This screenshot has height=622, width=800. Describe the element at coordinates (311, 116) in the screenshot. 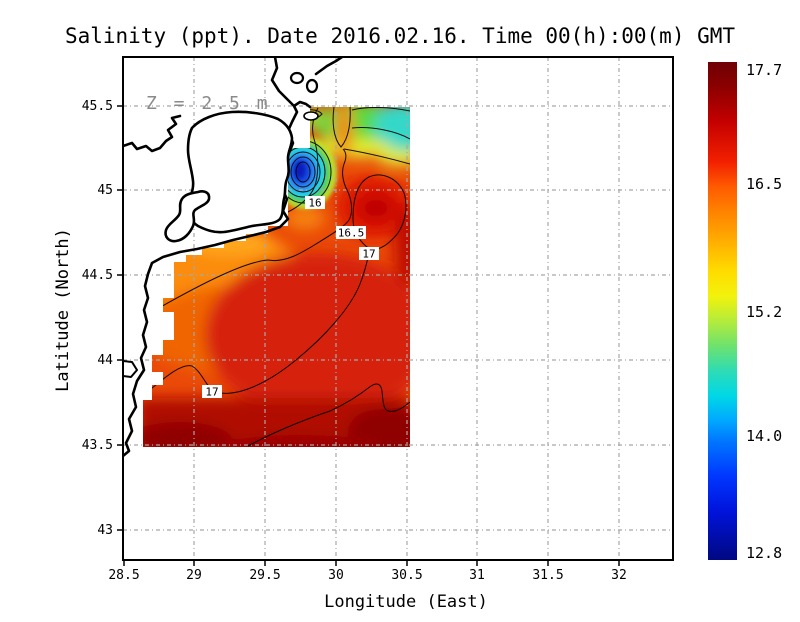

I see `offshore-islet` at that location.